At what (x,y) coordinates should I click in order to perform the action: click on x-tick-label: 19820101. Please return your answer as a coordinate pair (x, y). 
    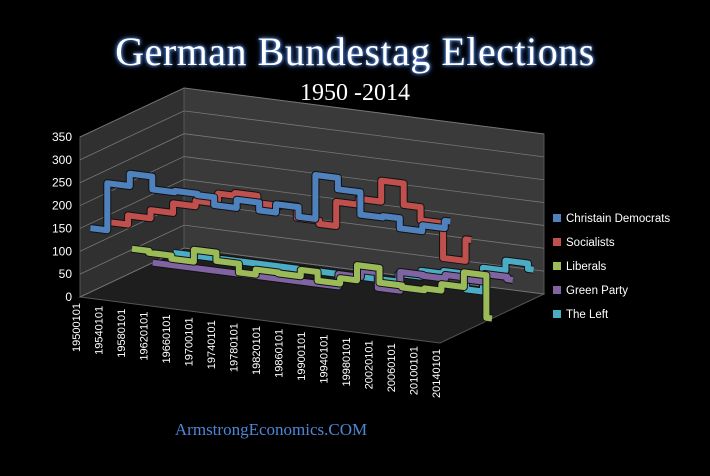
    Looking at the image, I should click on (257, 350).